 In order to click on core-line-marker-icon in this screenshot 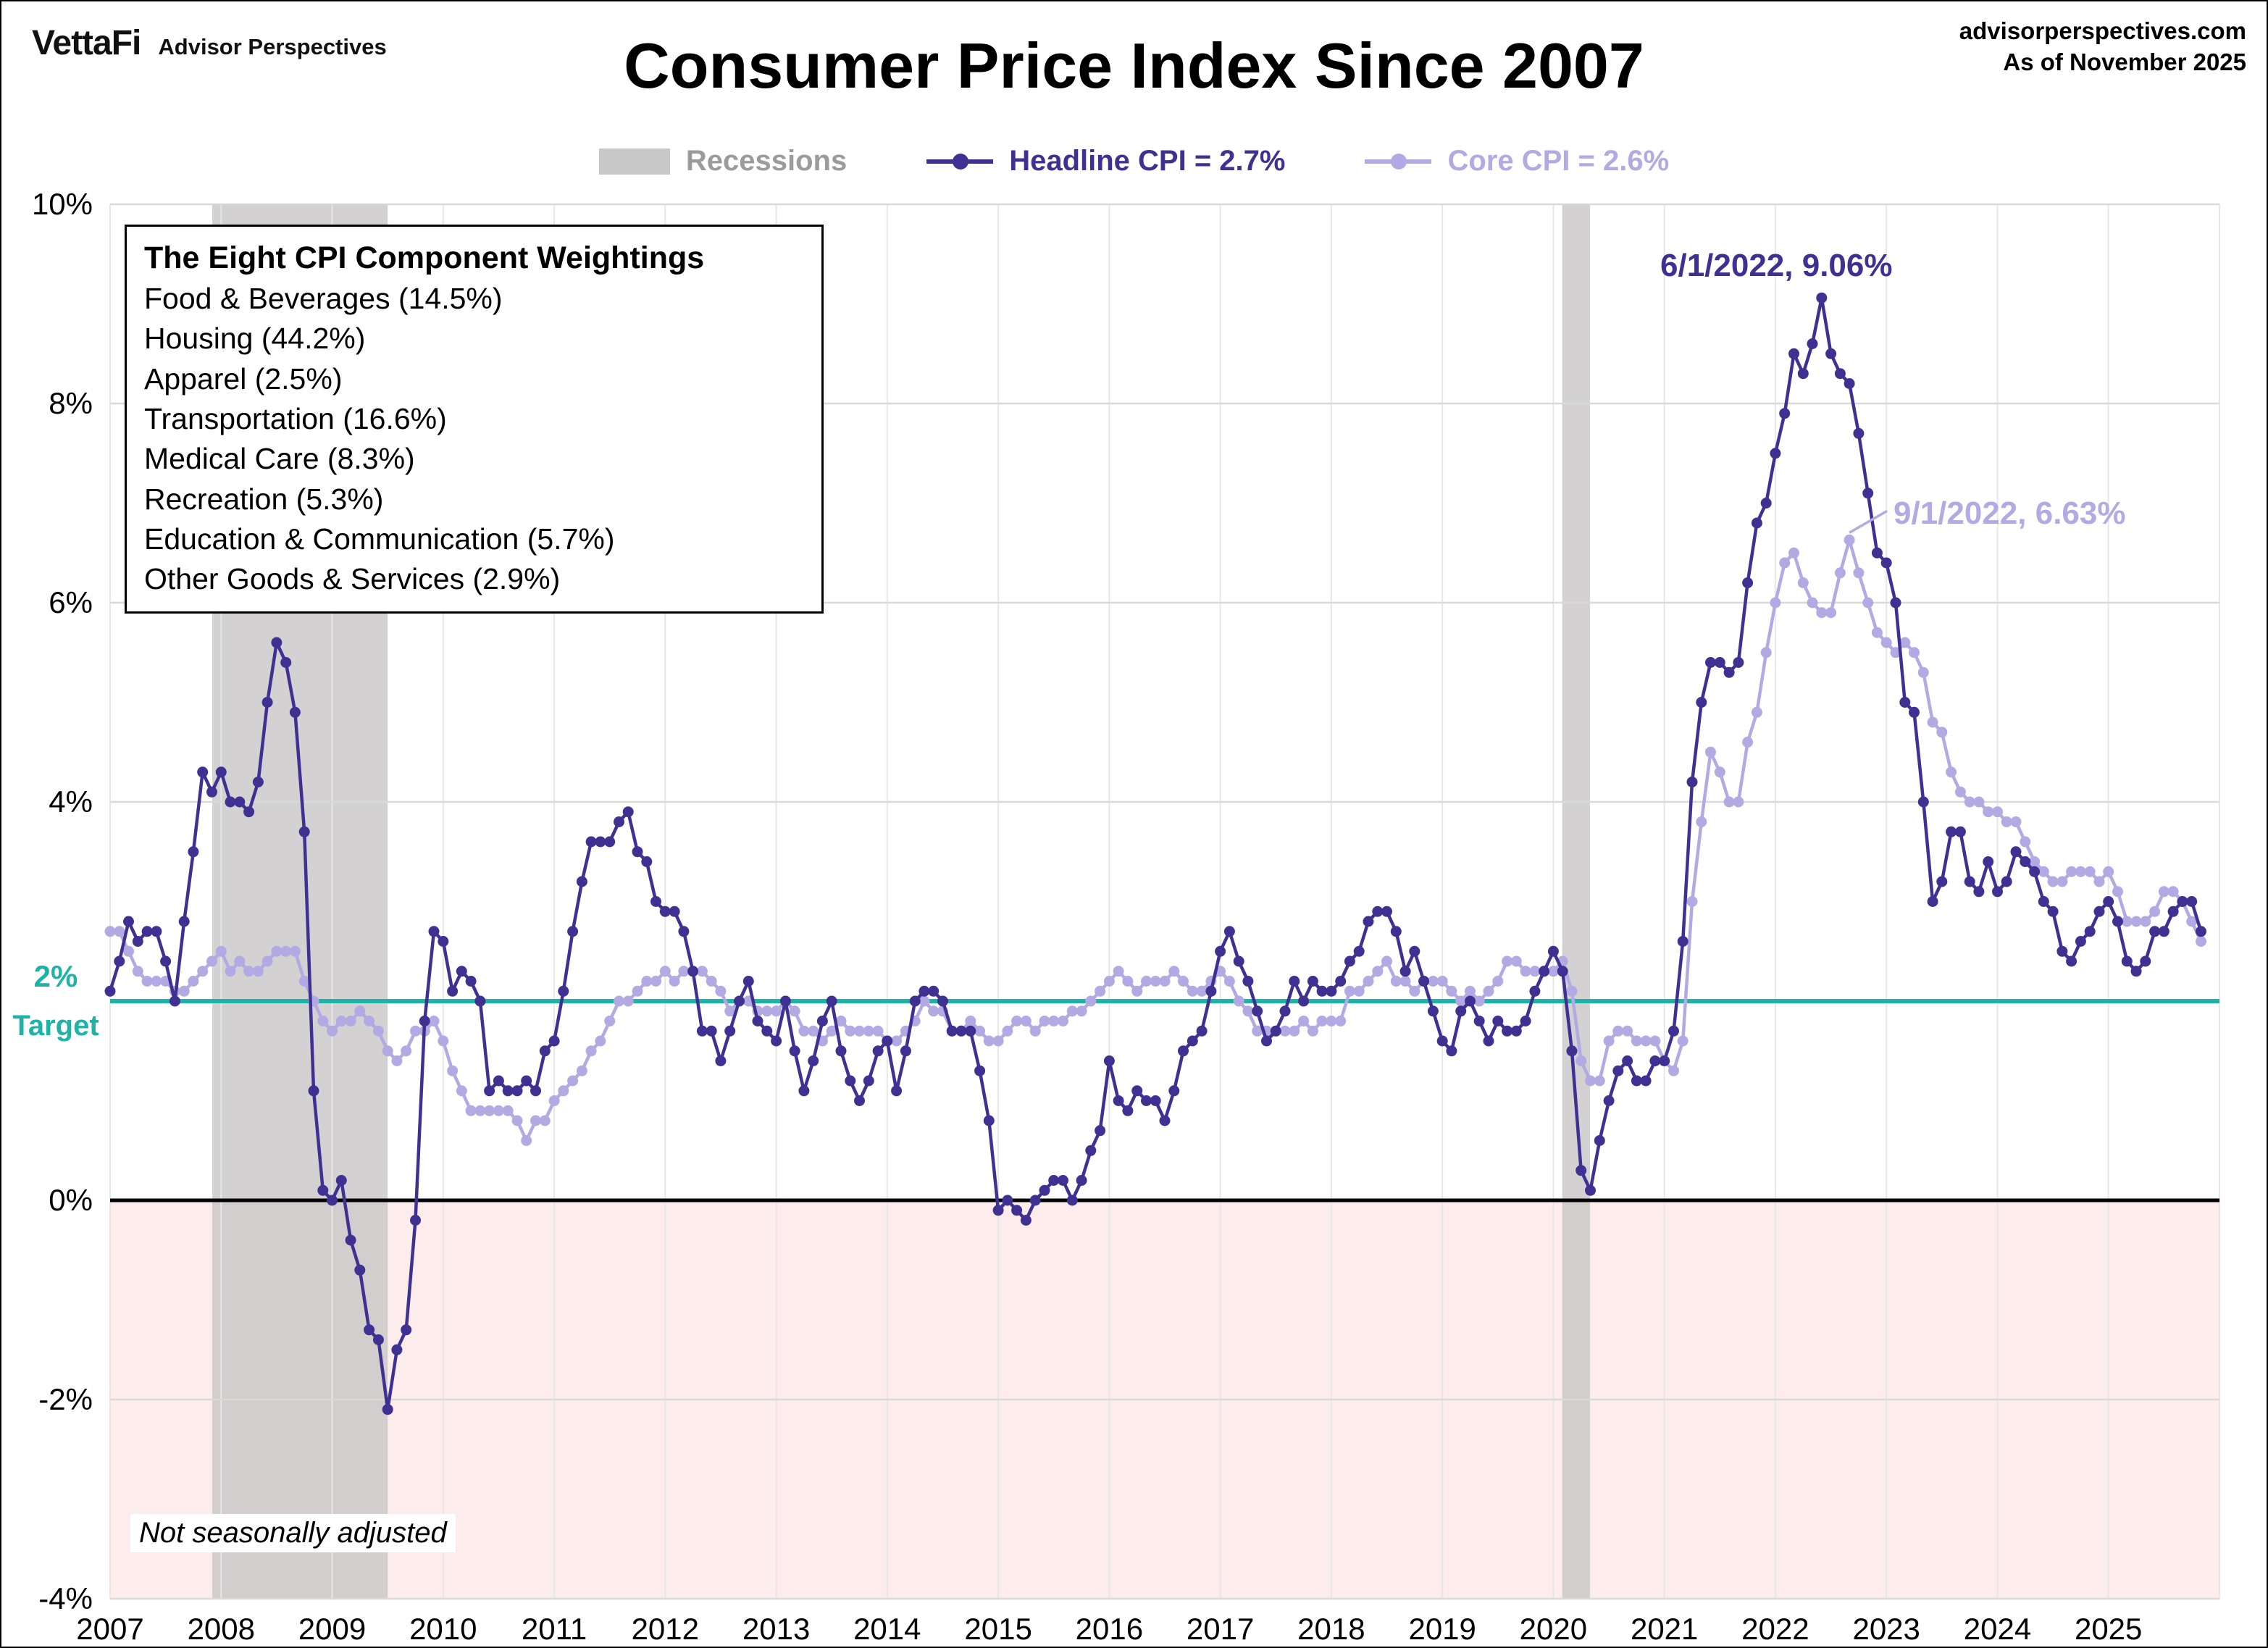, I will do `click(1399, 161)`.